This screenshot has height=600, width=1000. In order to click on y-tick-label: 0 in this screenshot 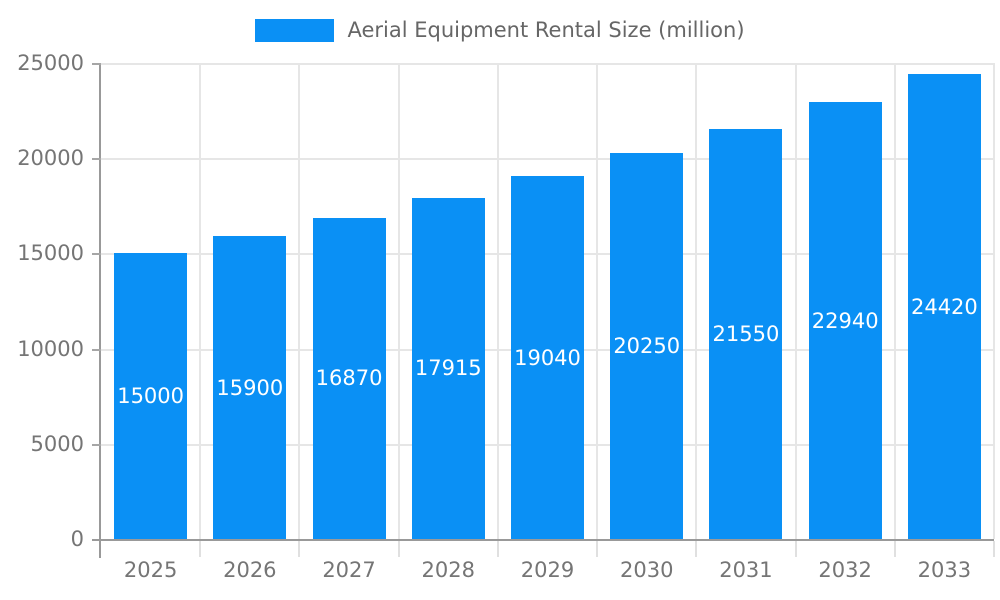, I will do `click(77, 539)`.